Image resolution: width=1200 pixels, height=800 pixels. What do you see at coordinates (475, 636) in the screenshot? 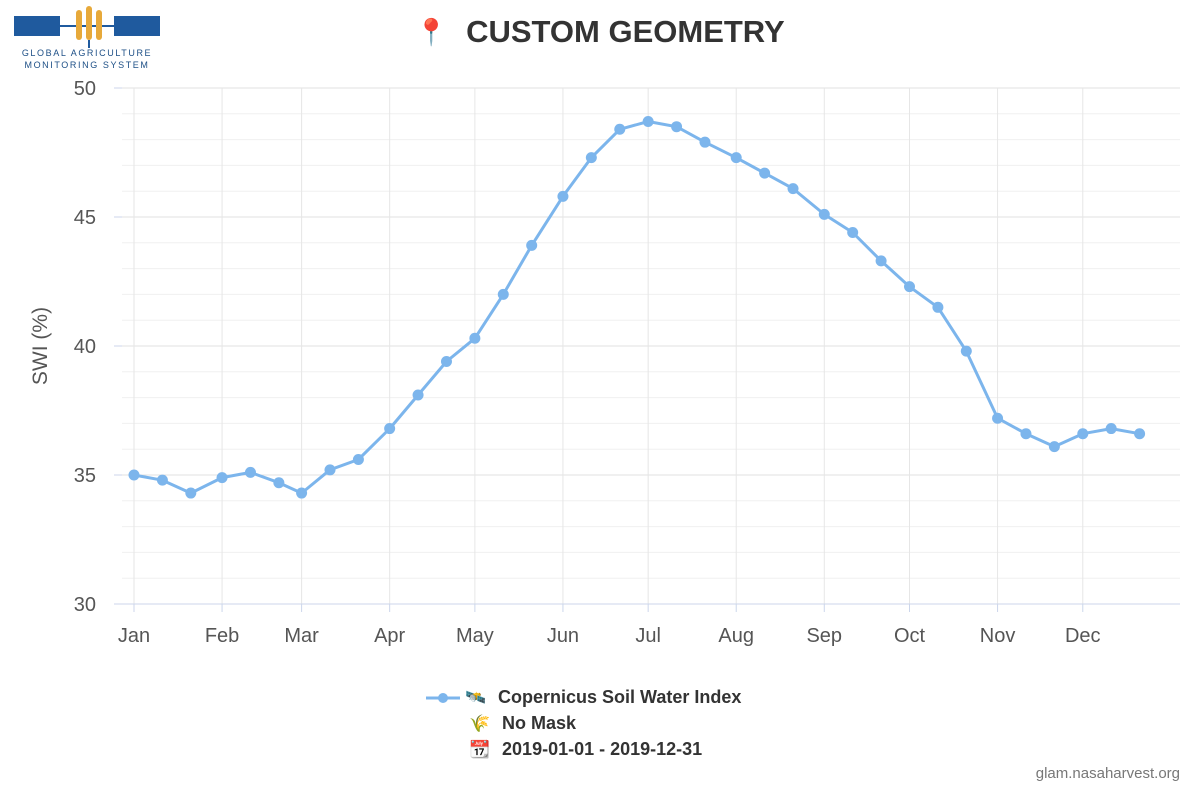
I see `x-tick-label: May` at bounding box center [475, 636].